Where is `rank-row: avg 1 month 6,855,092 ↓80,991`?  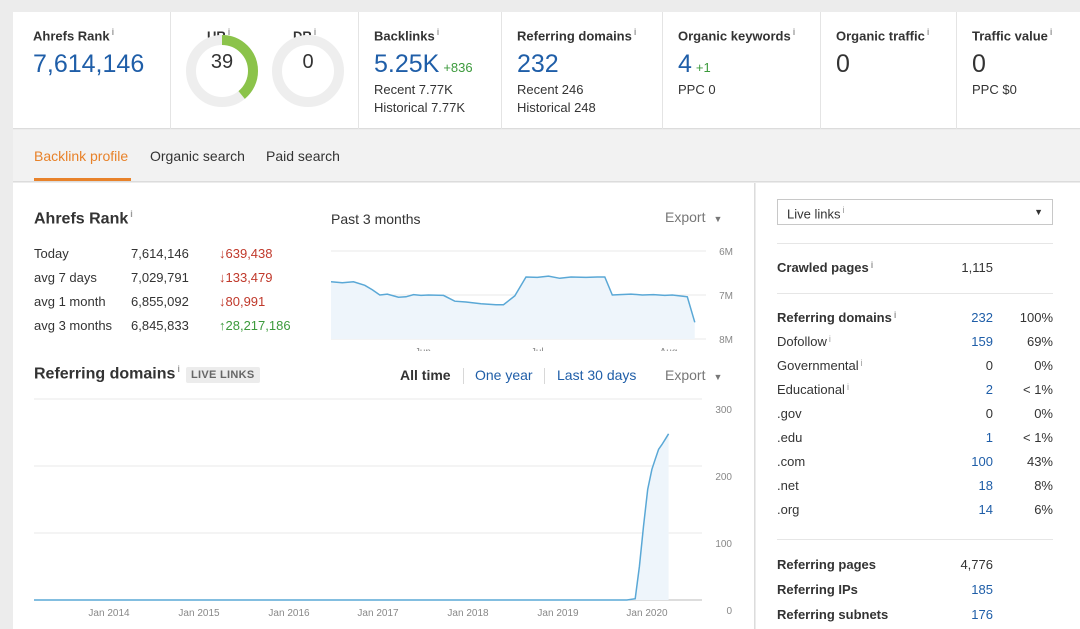 rank-row: avg 1 month 6,855,092 ↓80,991 is located at coordinates (179, 305).